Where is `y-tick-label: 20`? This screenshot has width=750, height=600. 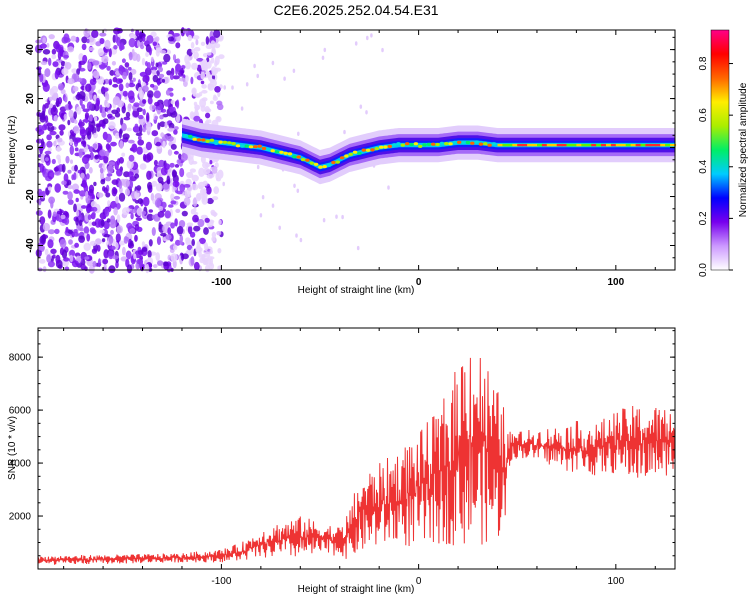
y-tick-label: 20 is located at coordinates (30, 99).